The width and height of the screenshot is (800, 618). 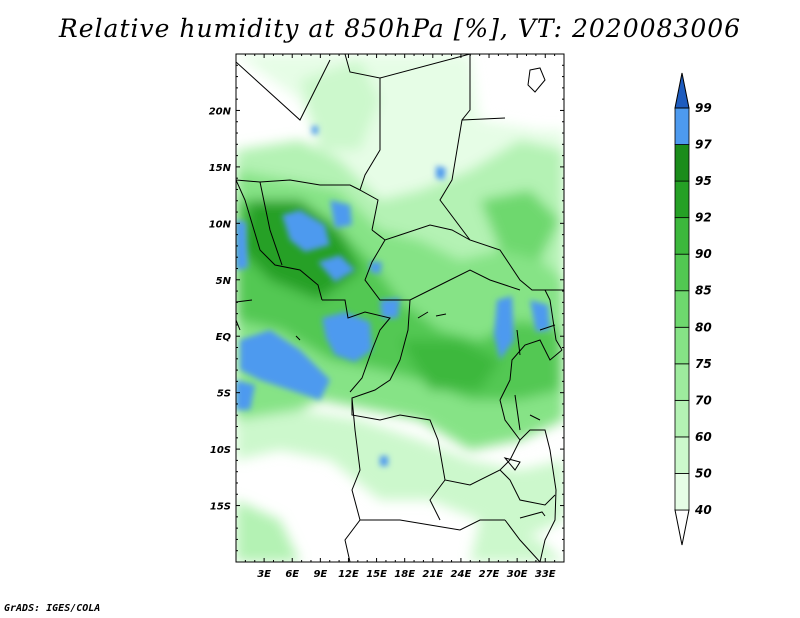 What do you see at coordinates (703, 473) in the screenshot?
I see `colorbar-label: 50` at bounding box center [703, 473].